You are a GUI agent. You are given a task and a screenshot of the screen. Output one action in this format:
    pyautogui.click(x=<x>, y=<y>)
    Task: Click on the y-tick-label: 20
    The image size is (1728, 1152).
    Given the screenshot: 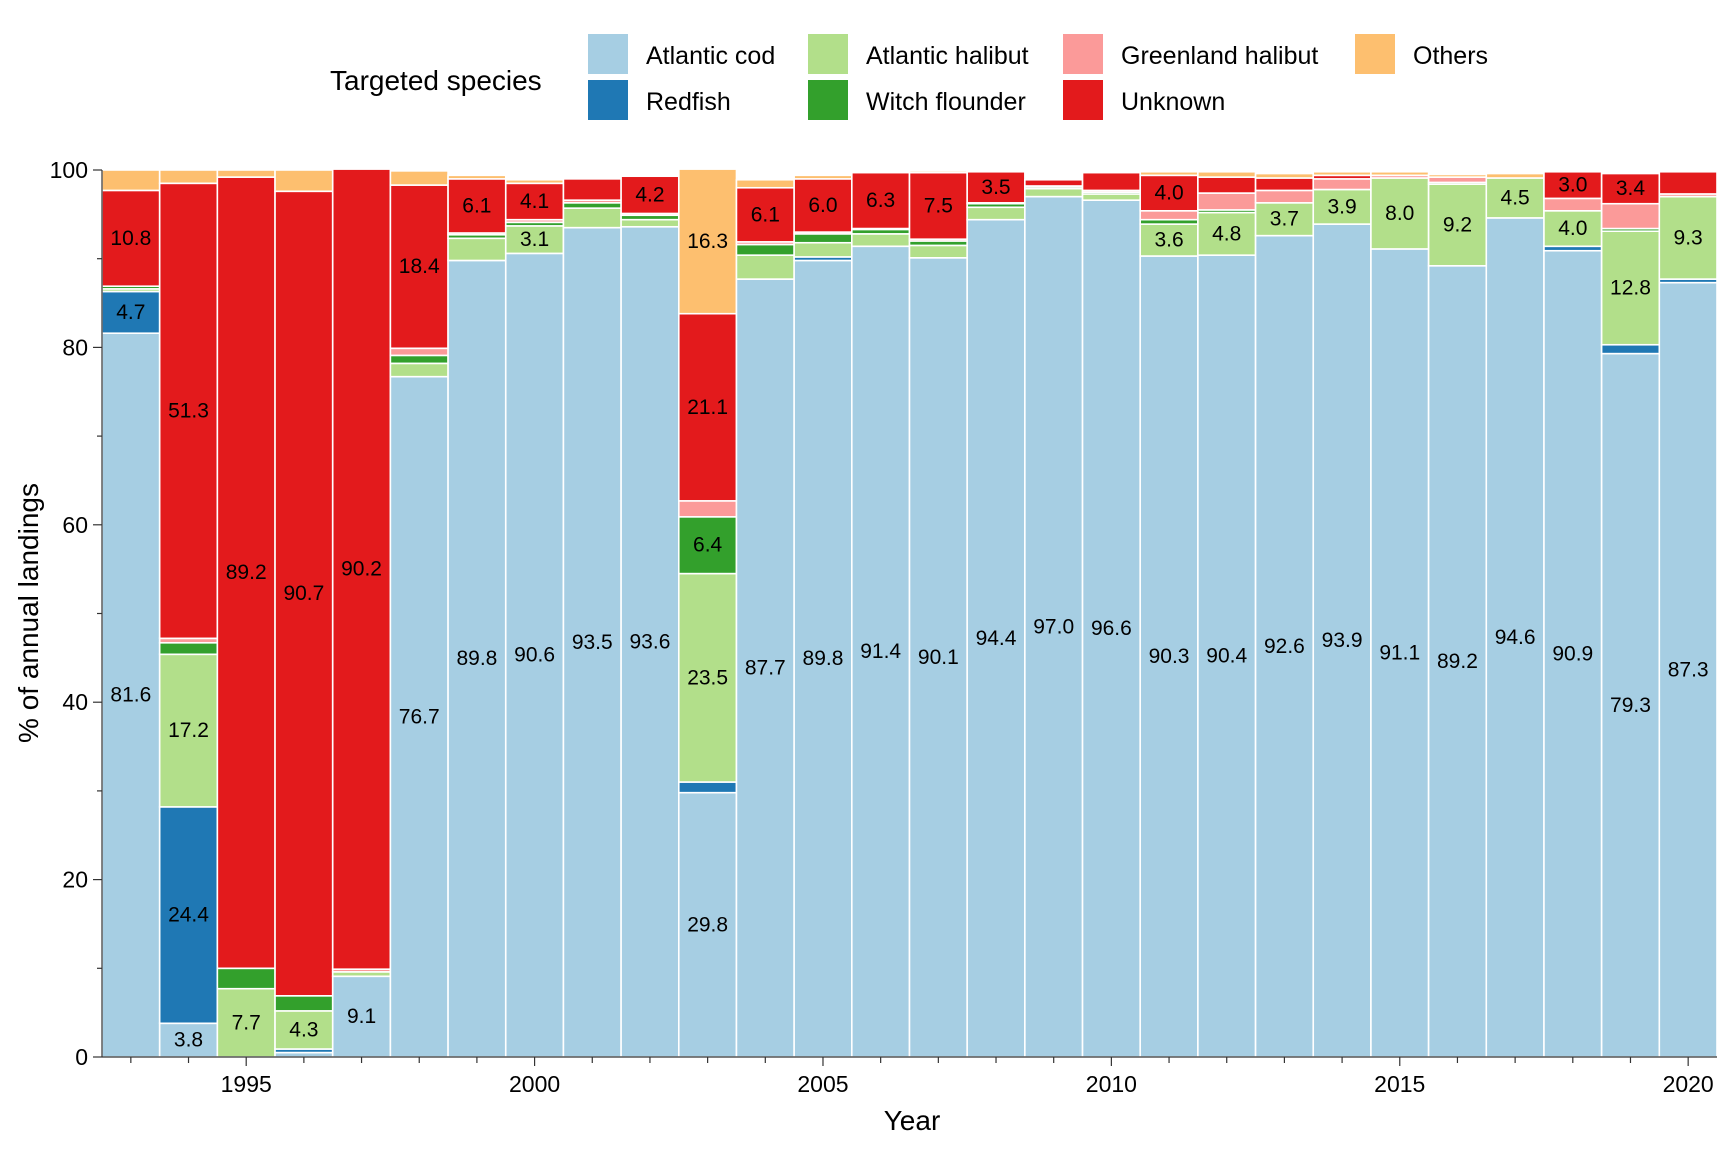 What is the action you would take?
    pyautogui.click(x=75, y=880)
    